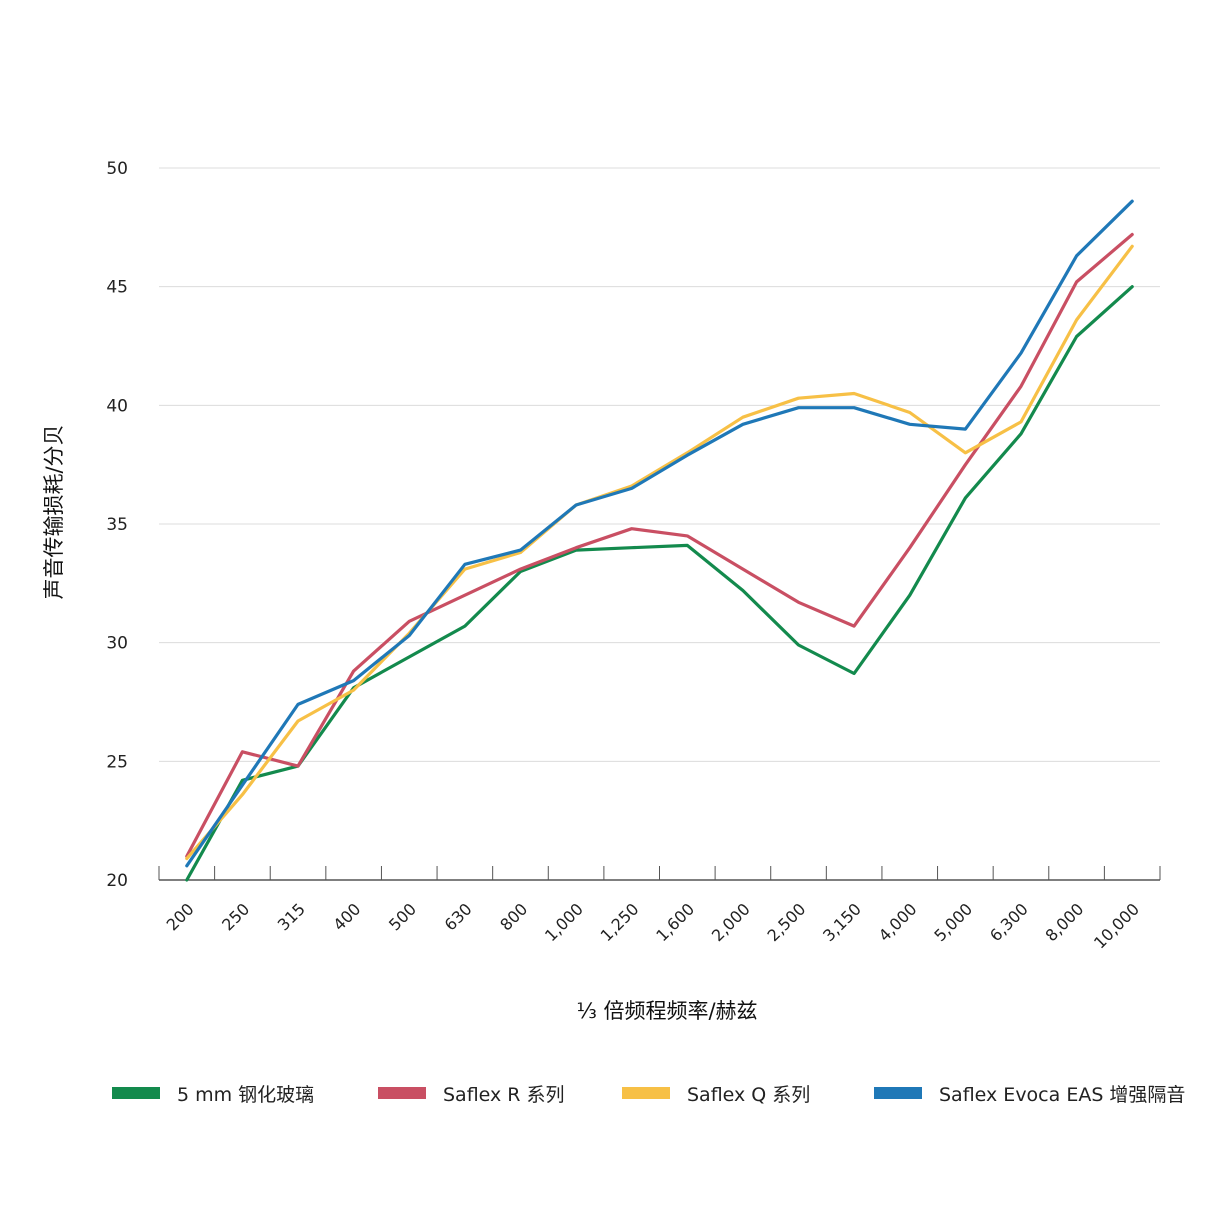 This screenshot has height=1215, width=1229. What do you see at coordinates (458, 916) in the screenshot?
I see `x-tick-label: 630` at bounding box center [458, 916].